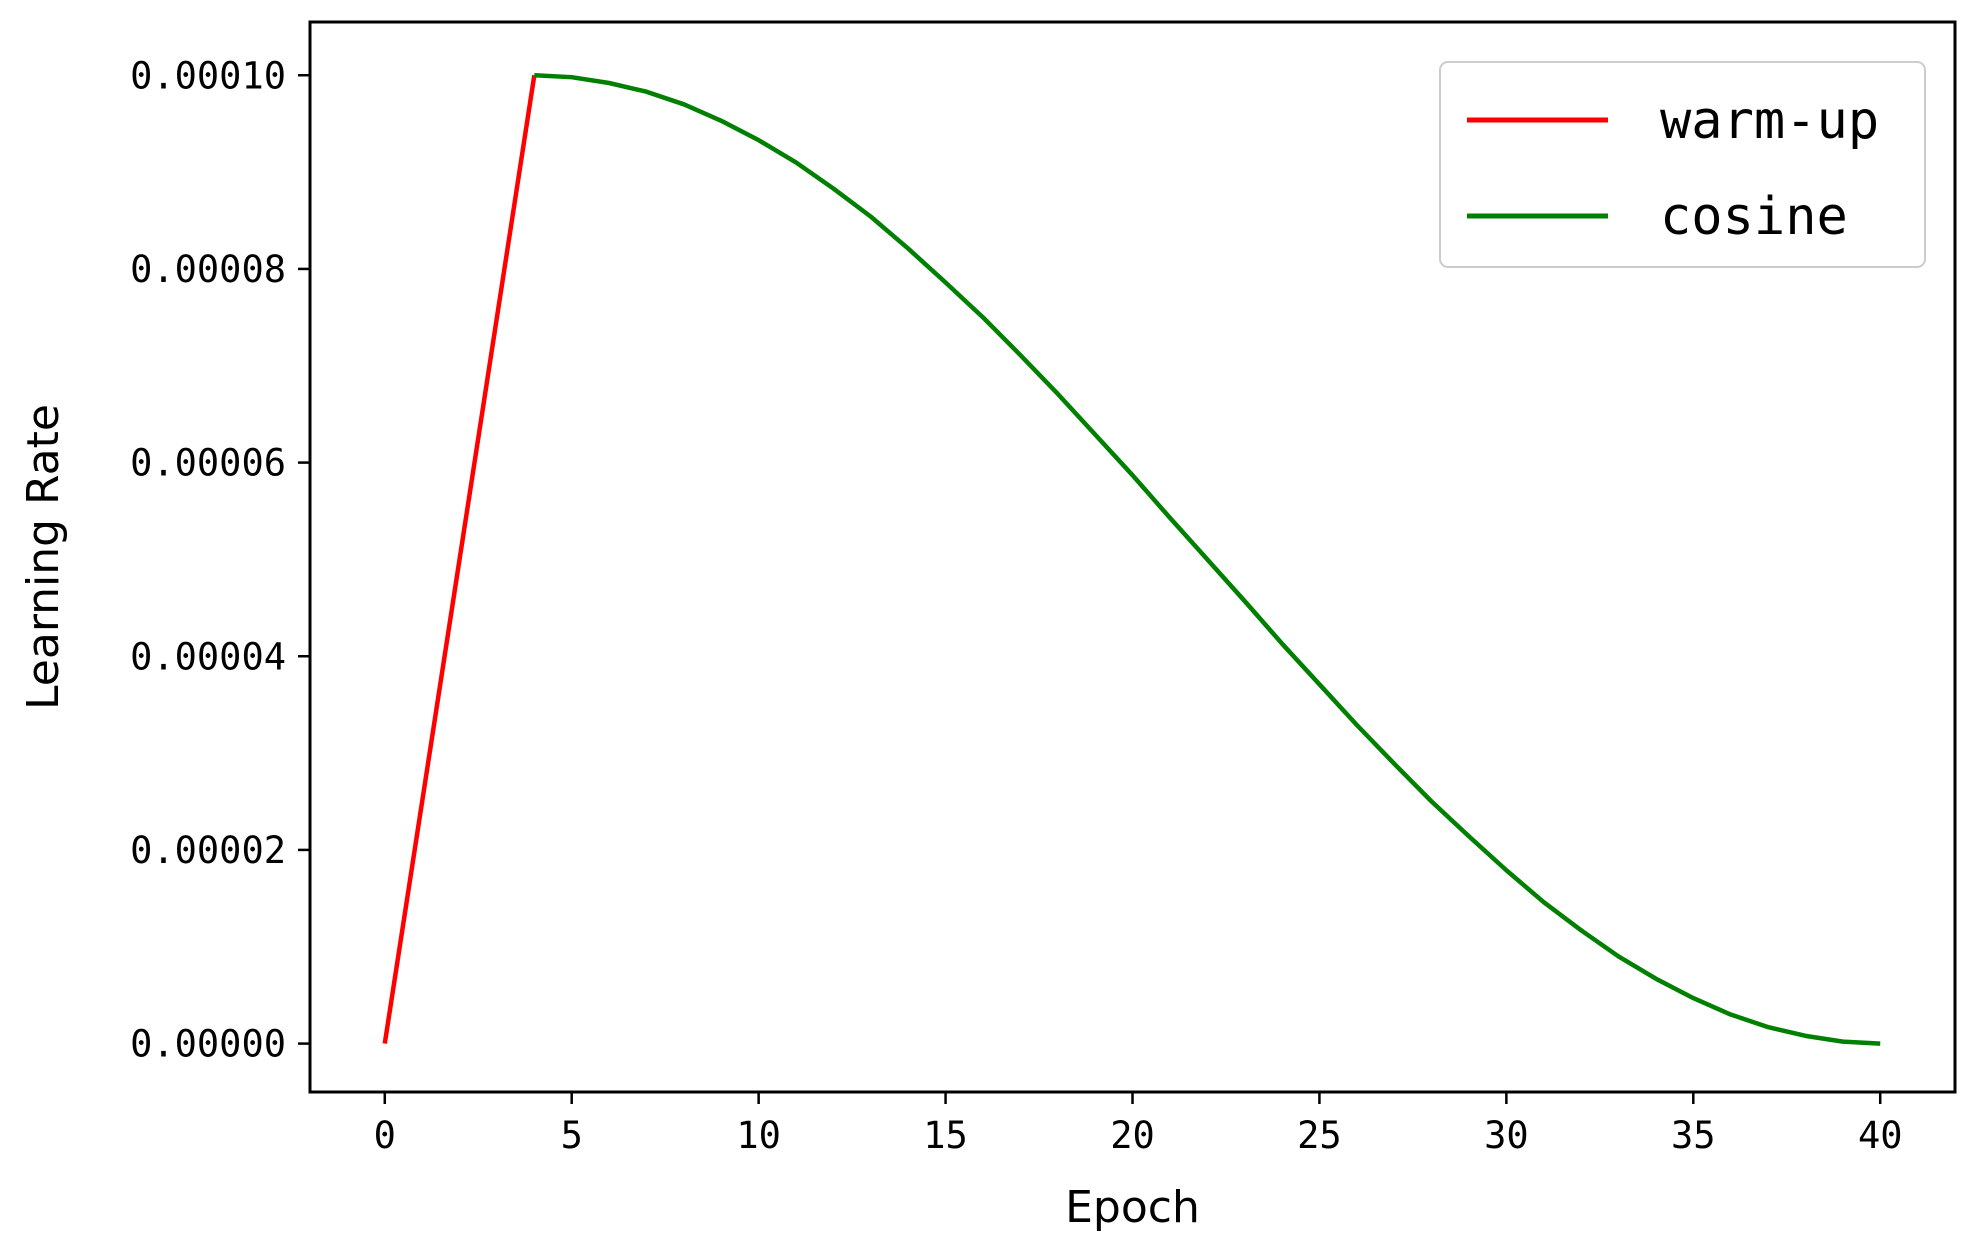 The image size is (1980, 1258). Describe the element at coordinates (208, 75) in the screenshot. I see `y-tick-label: 0.00010` at that location.